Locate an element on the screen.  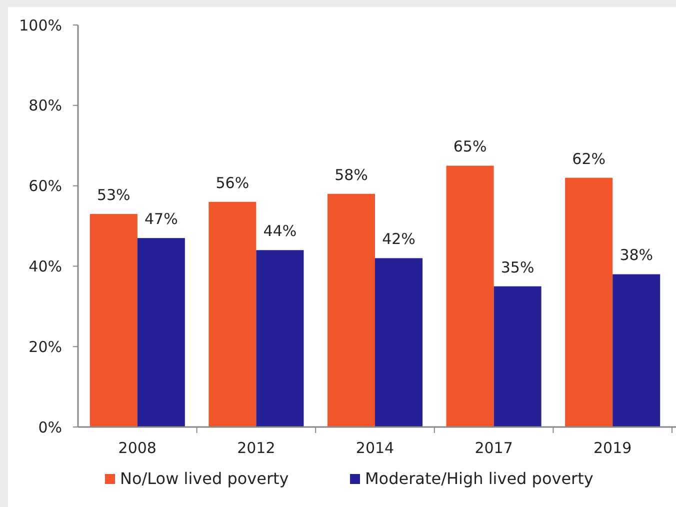
x-tick-label: 2017 is located at coordinates (493, 448).